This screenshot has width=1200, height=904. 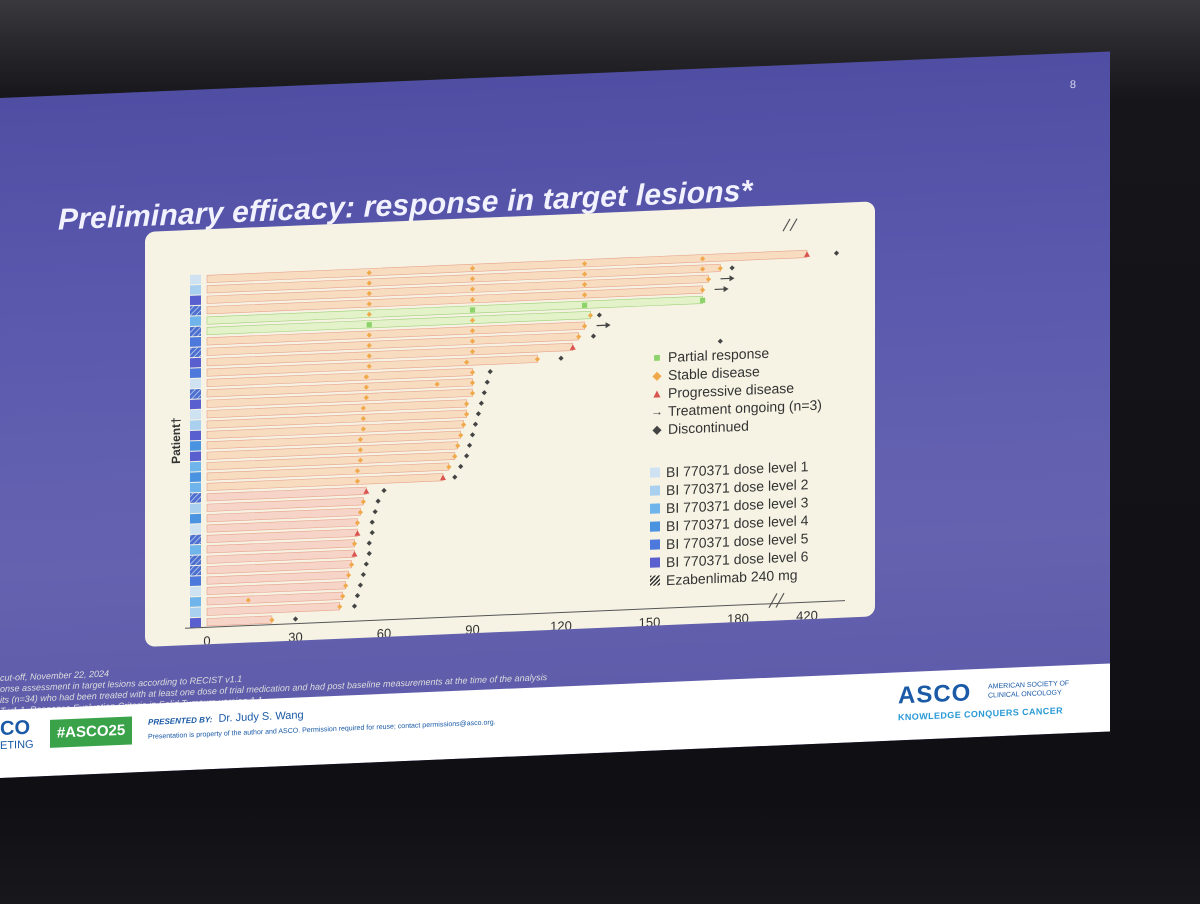 I want to click on meeting-label: ETING, so click(x=17, y=745).